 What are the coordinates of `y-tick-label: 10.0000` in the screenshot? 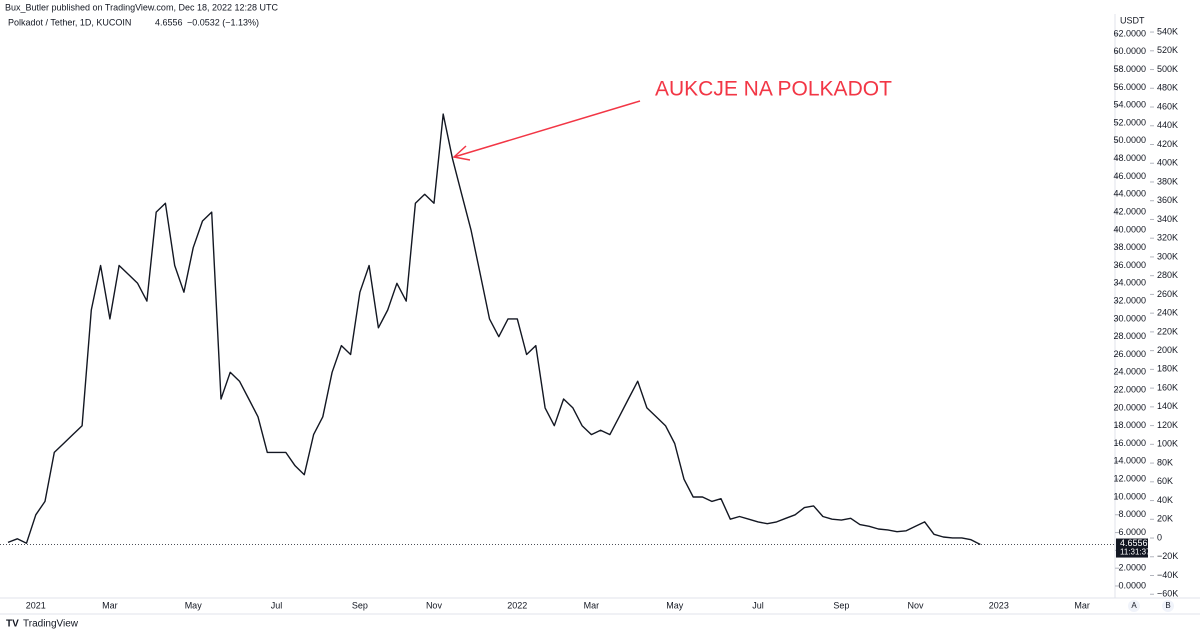 It's located at (1129, 496).